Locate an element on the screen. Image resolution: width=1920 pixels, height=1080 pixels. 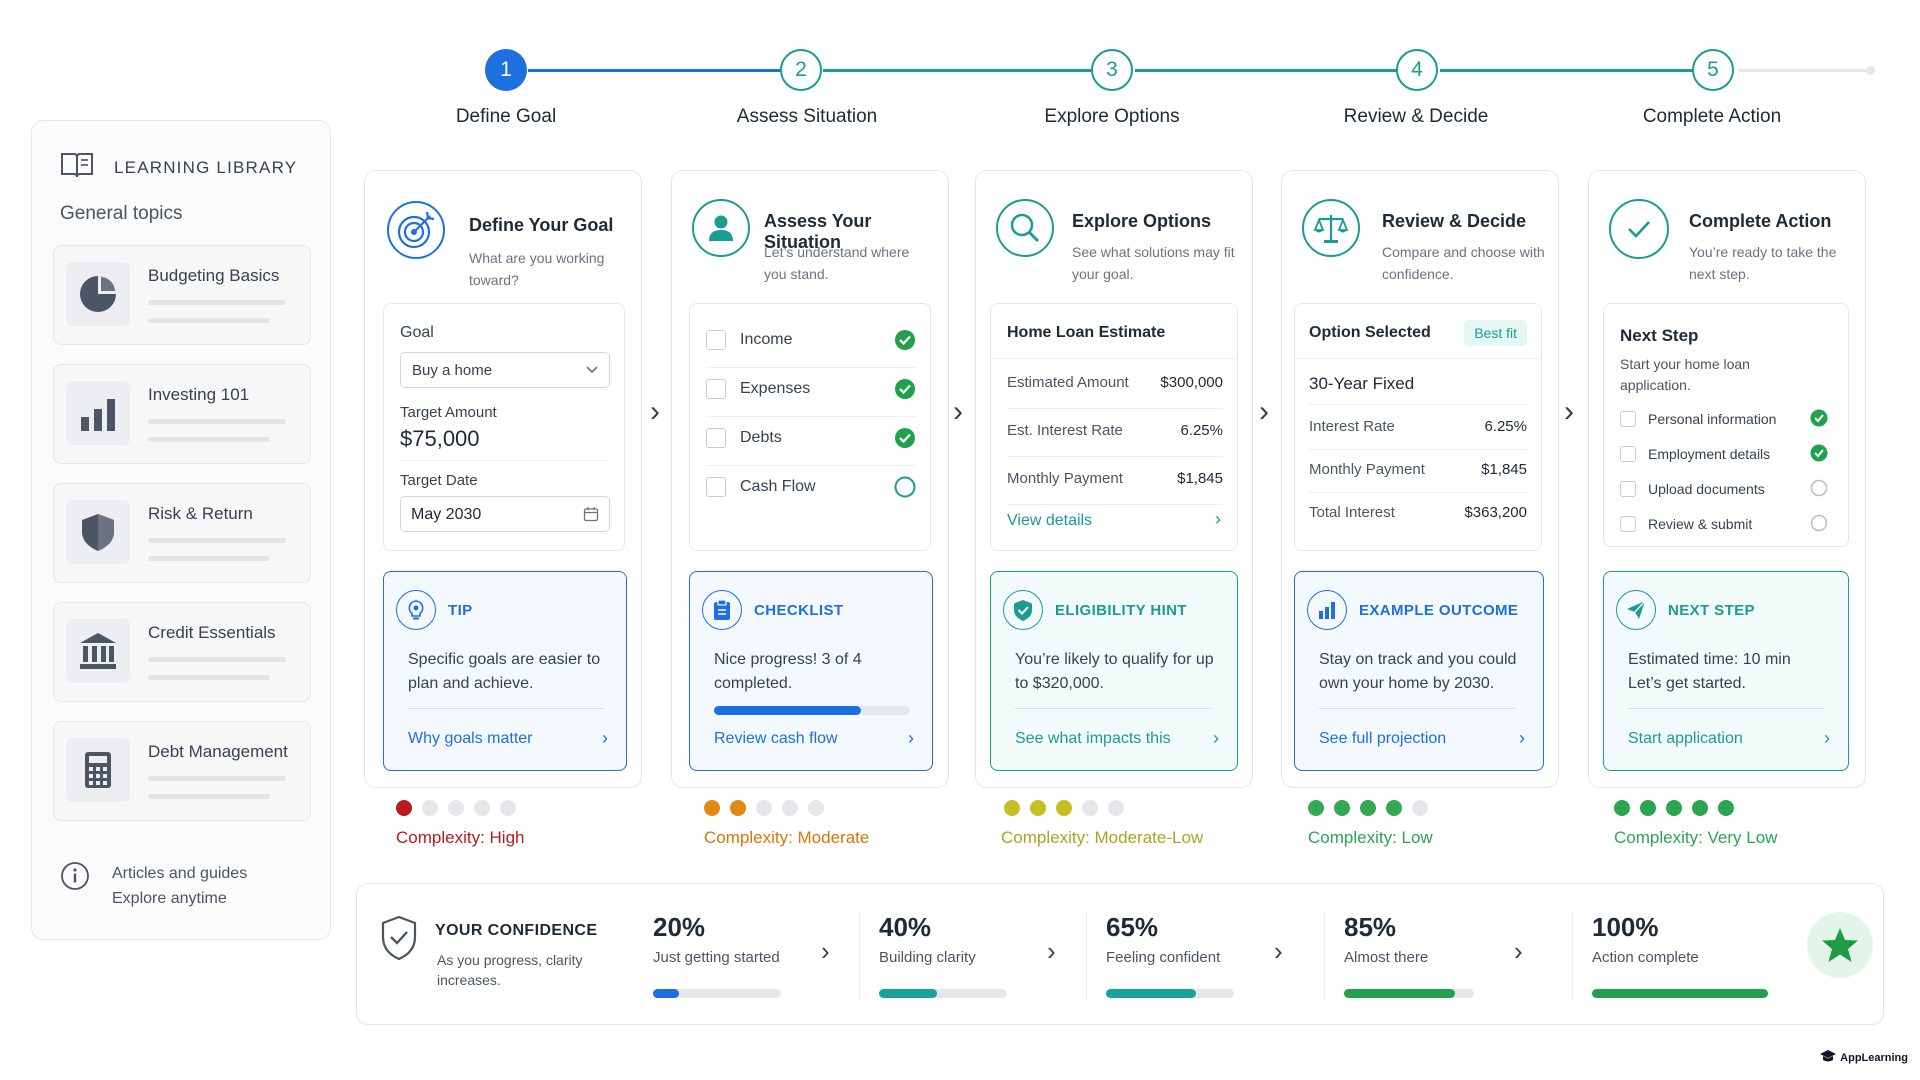
graduation-cap-icon is located at coordinates (1828, 1057).